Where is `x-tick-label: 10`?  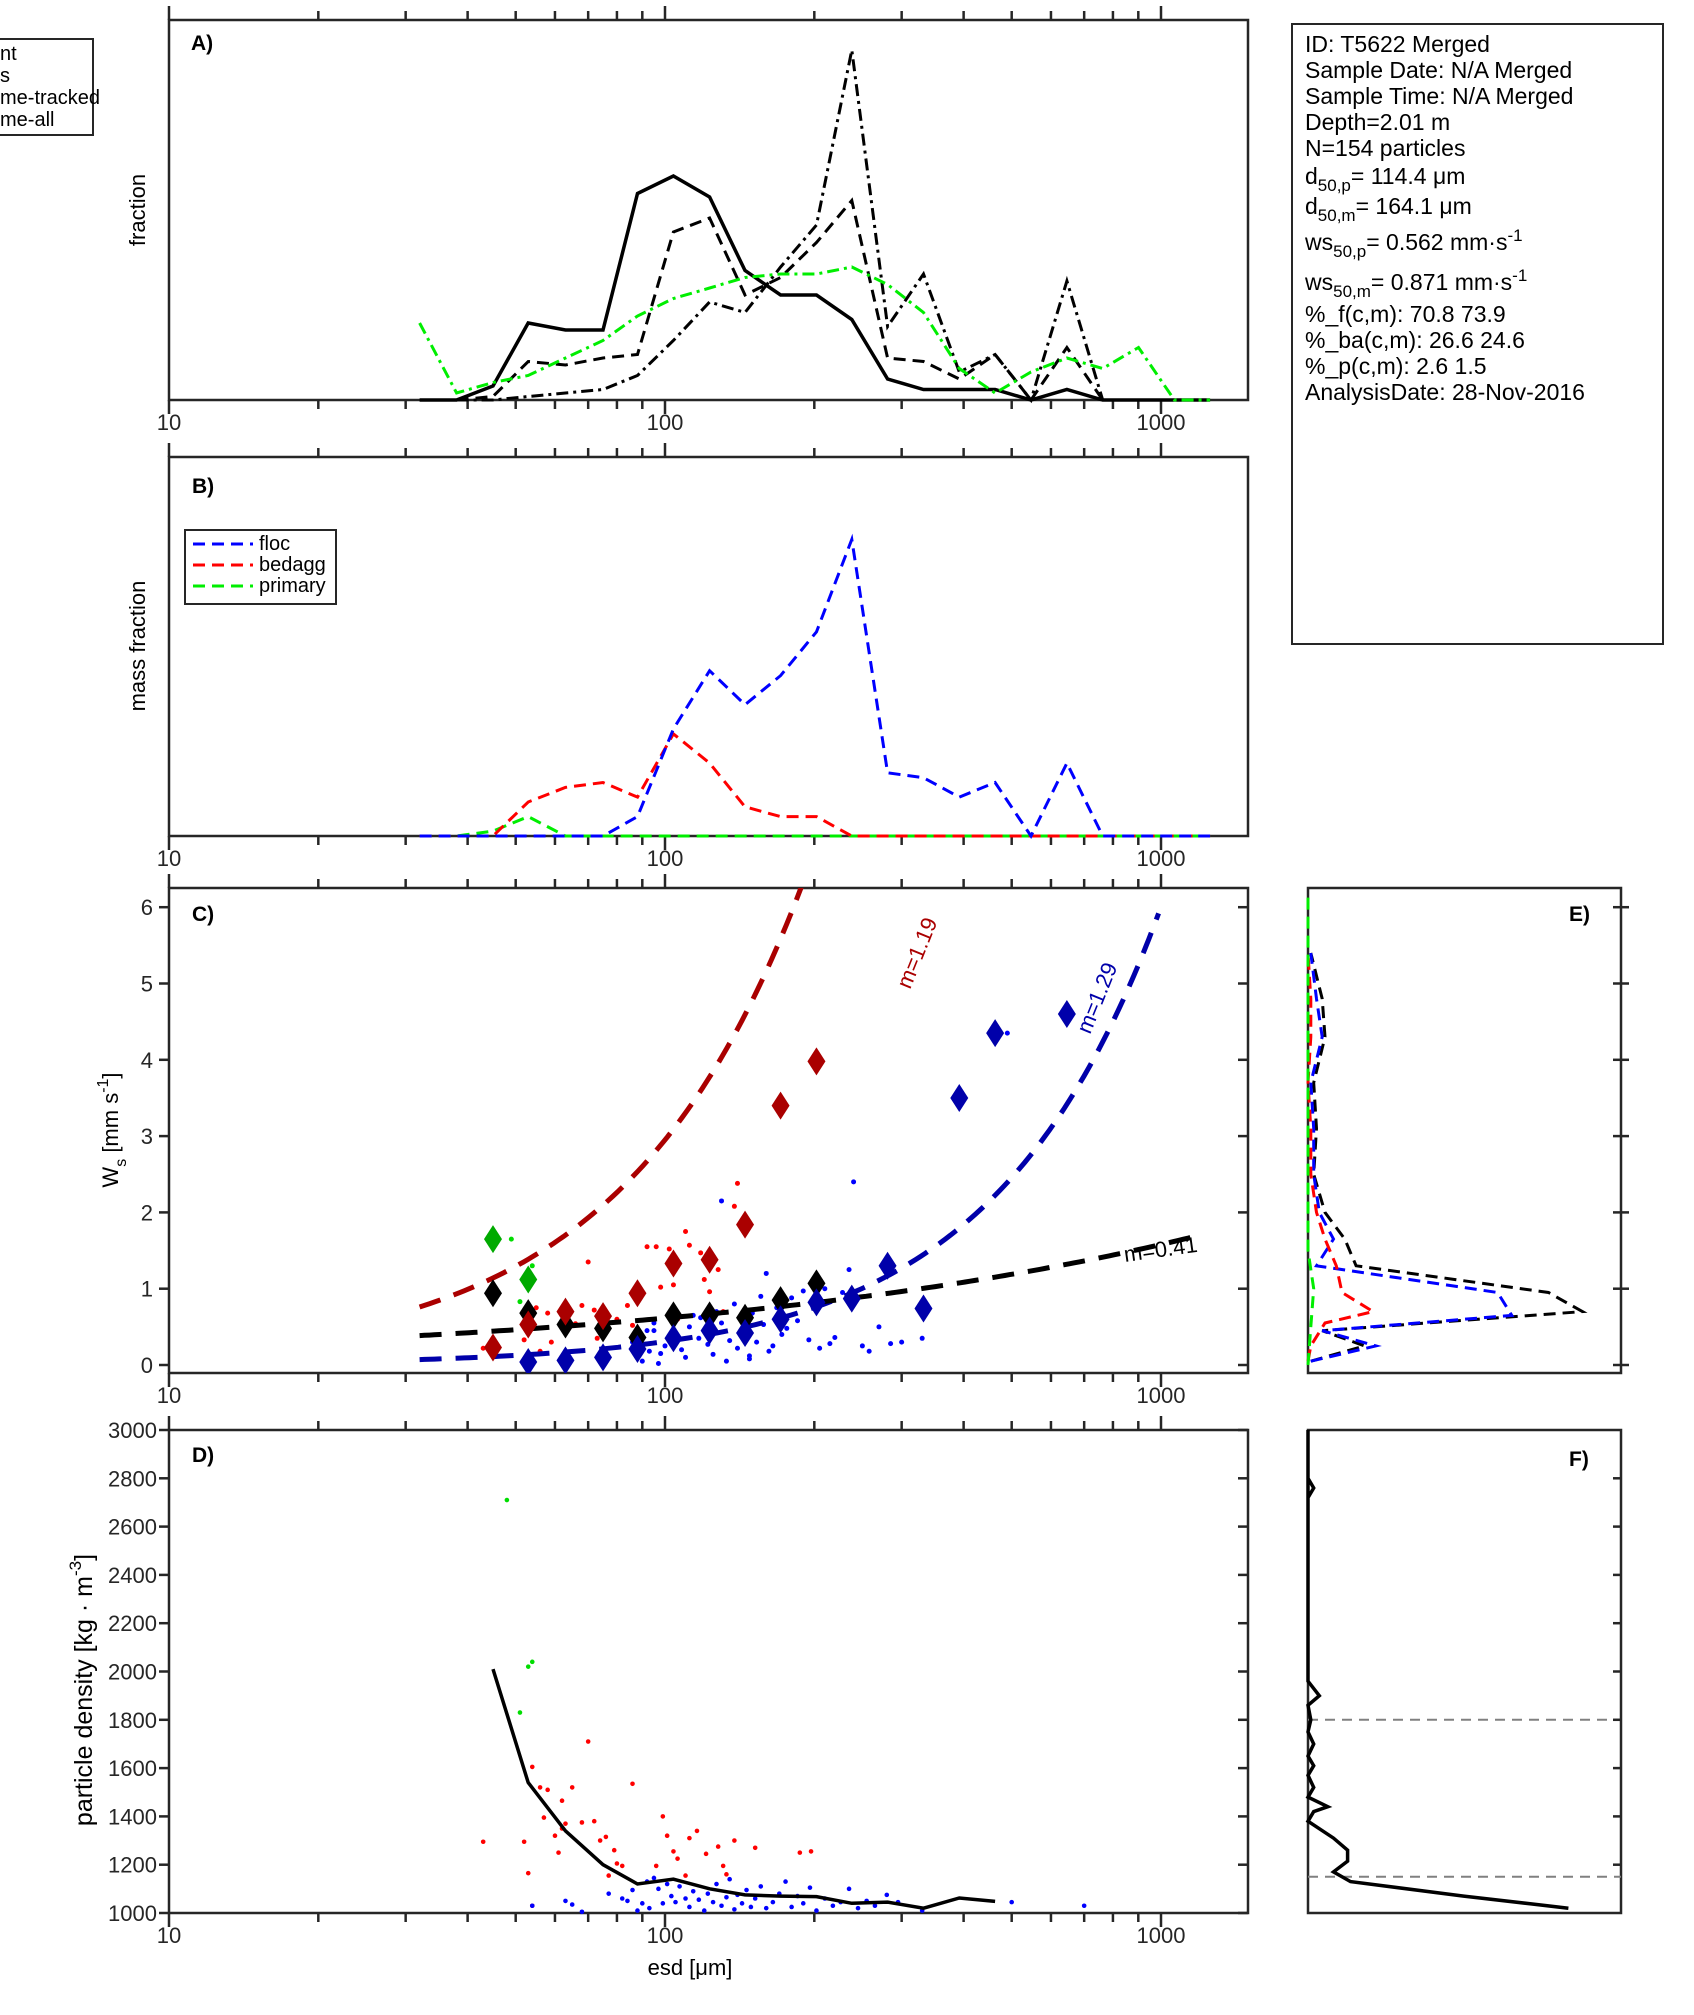
x-tick-label: 10 is located at coordinates (169, 1935).